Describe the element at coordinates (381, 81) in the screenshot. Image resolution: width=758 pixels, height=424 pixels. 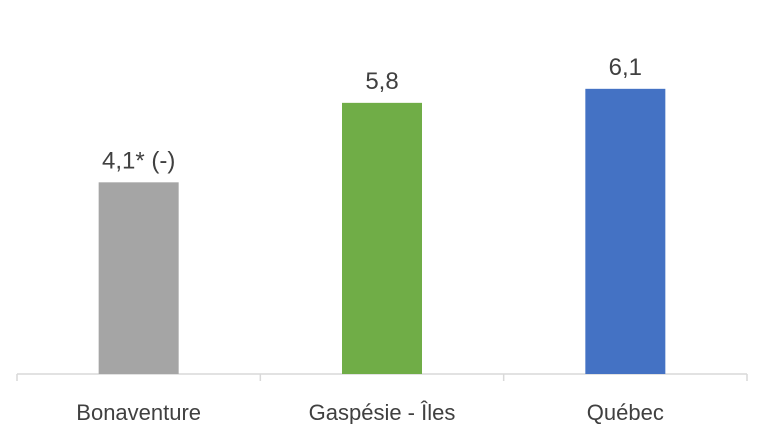
I see `data-label: 5,8` at that location.